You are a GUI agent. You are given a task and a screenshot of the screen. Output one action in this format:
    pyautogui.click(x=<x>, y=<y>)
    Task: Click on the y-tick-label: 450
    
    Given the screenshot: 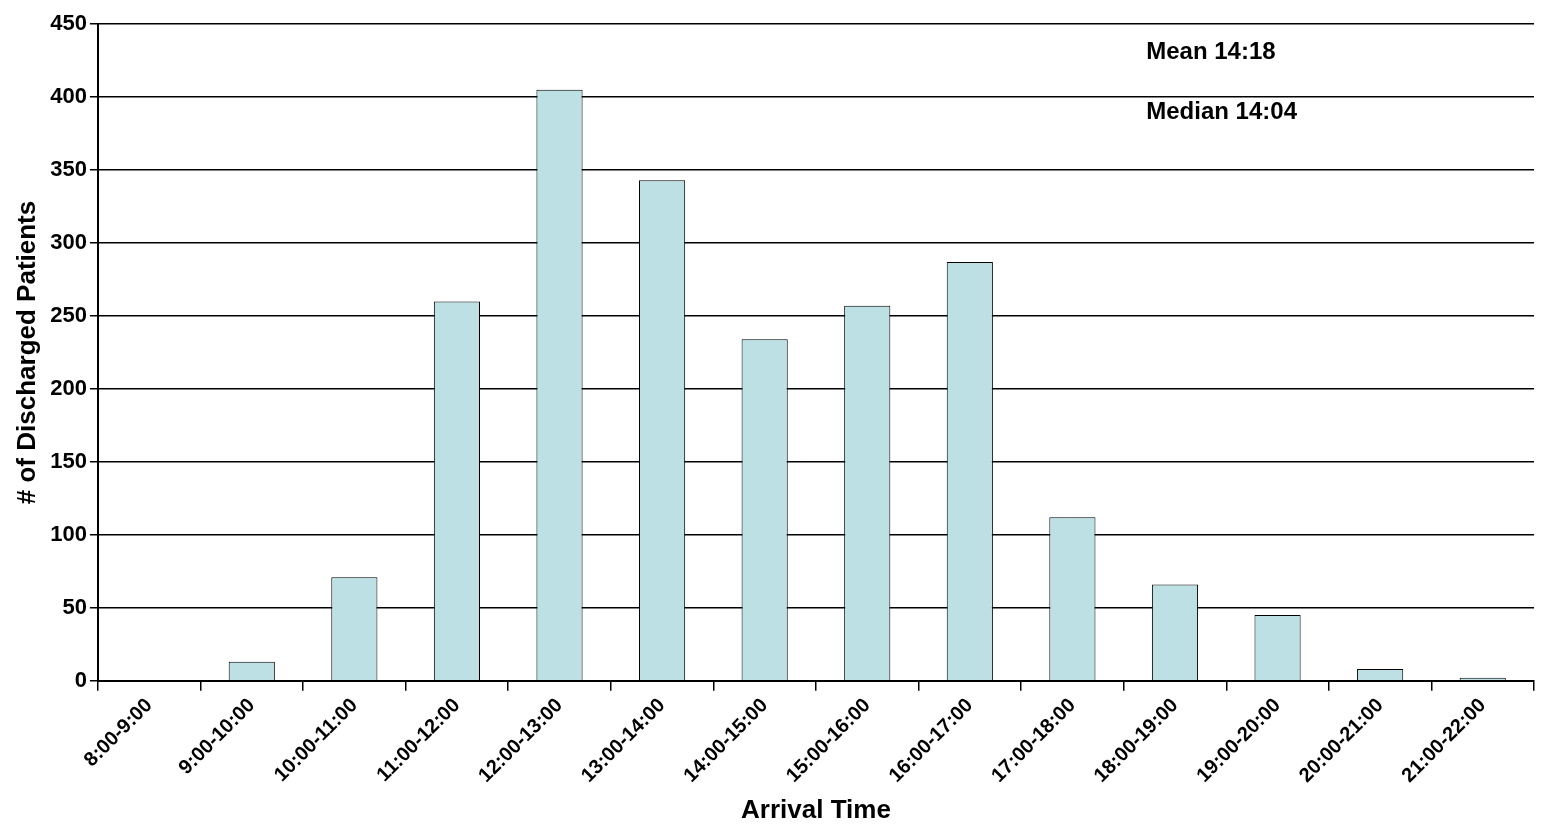 What is the action you would take?
    pyautogui.click(x=68, y=23)
    